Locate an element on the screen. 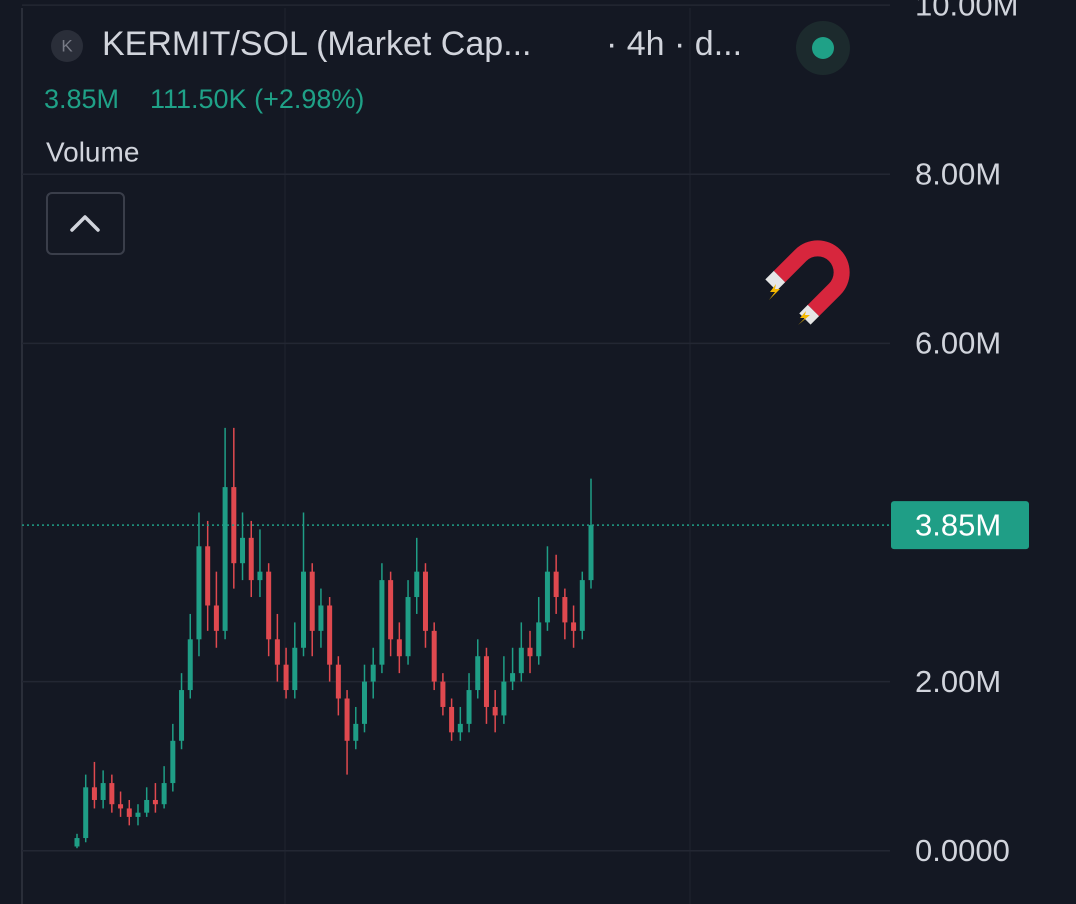  y-tick-label: 8.00M is located at coordinates (958, 173).